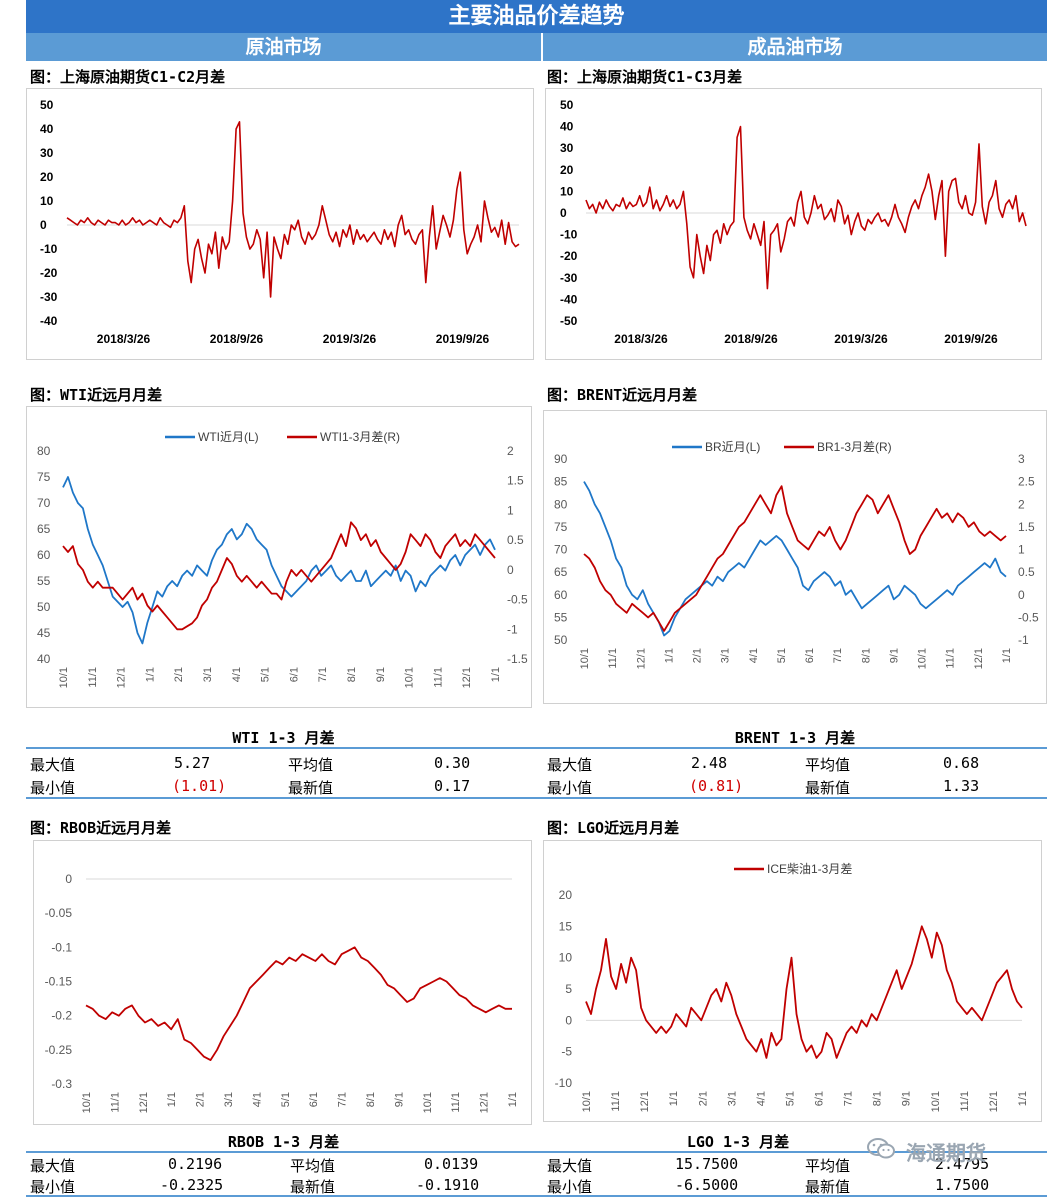 This screenshot has height=1197, width=1047. I want to click on caption-rbob: 图：RBOB近远月月差, so click(101, 828).